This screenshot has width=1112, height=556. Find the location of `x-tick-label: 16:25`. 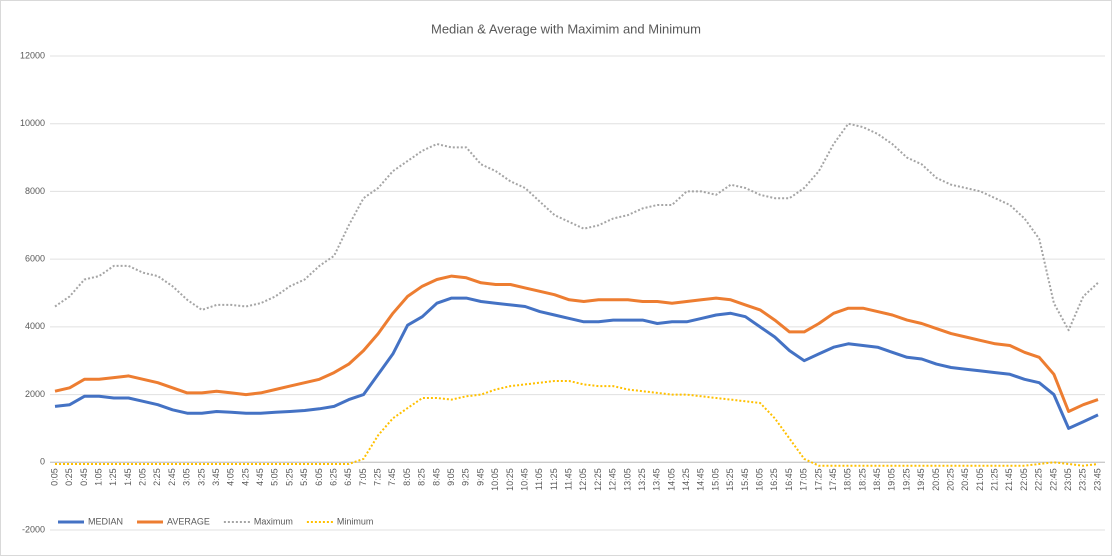

x-tick-label: 16:25 is located at coordinates (774, 479).